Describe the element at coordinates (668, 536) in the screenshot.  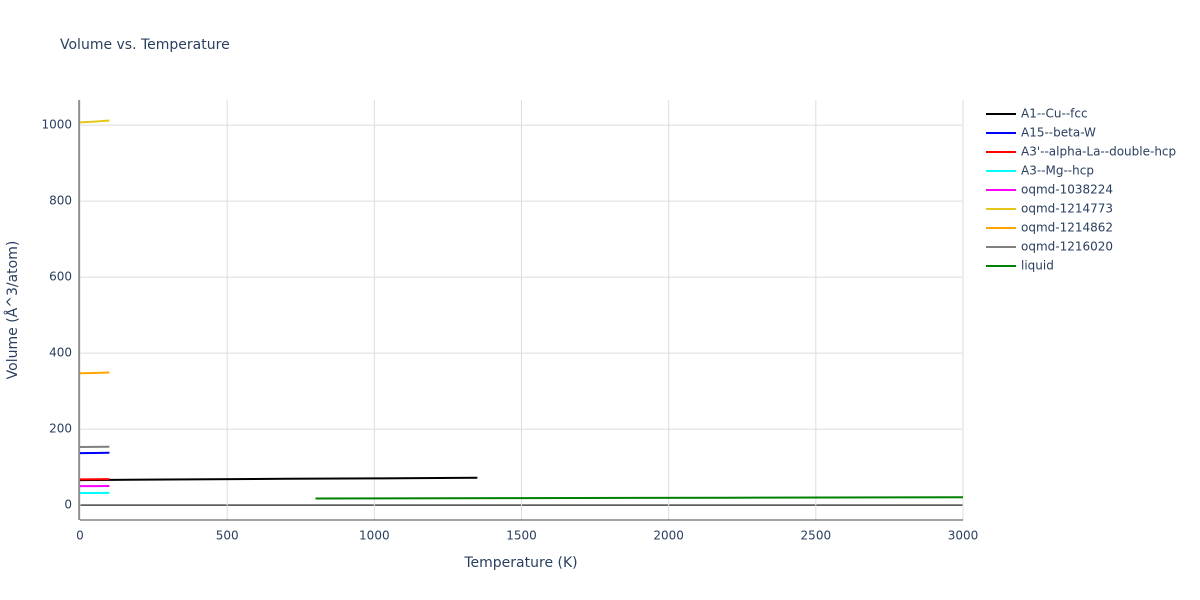
I see `x-tick-label: 2000` at that location.